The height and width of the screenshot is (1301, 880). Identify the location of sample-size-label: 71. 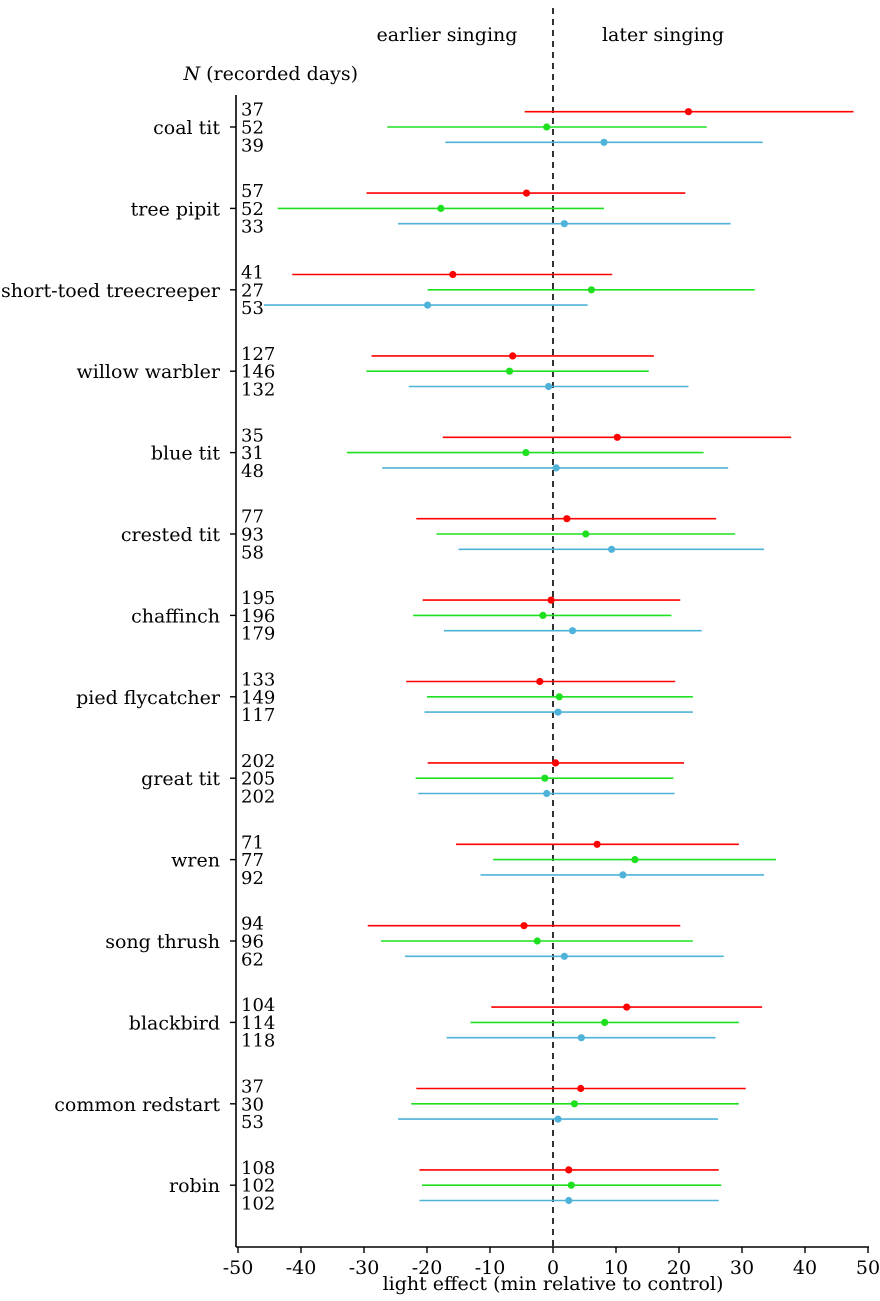
(252, 842).